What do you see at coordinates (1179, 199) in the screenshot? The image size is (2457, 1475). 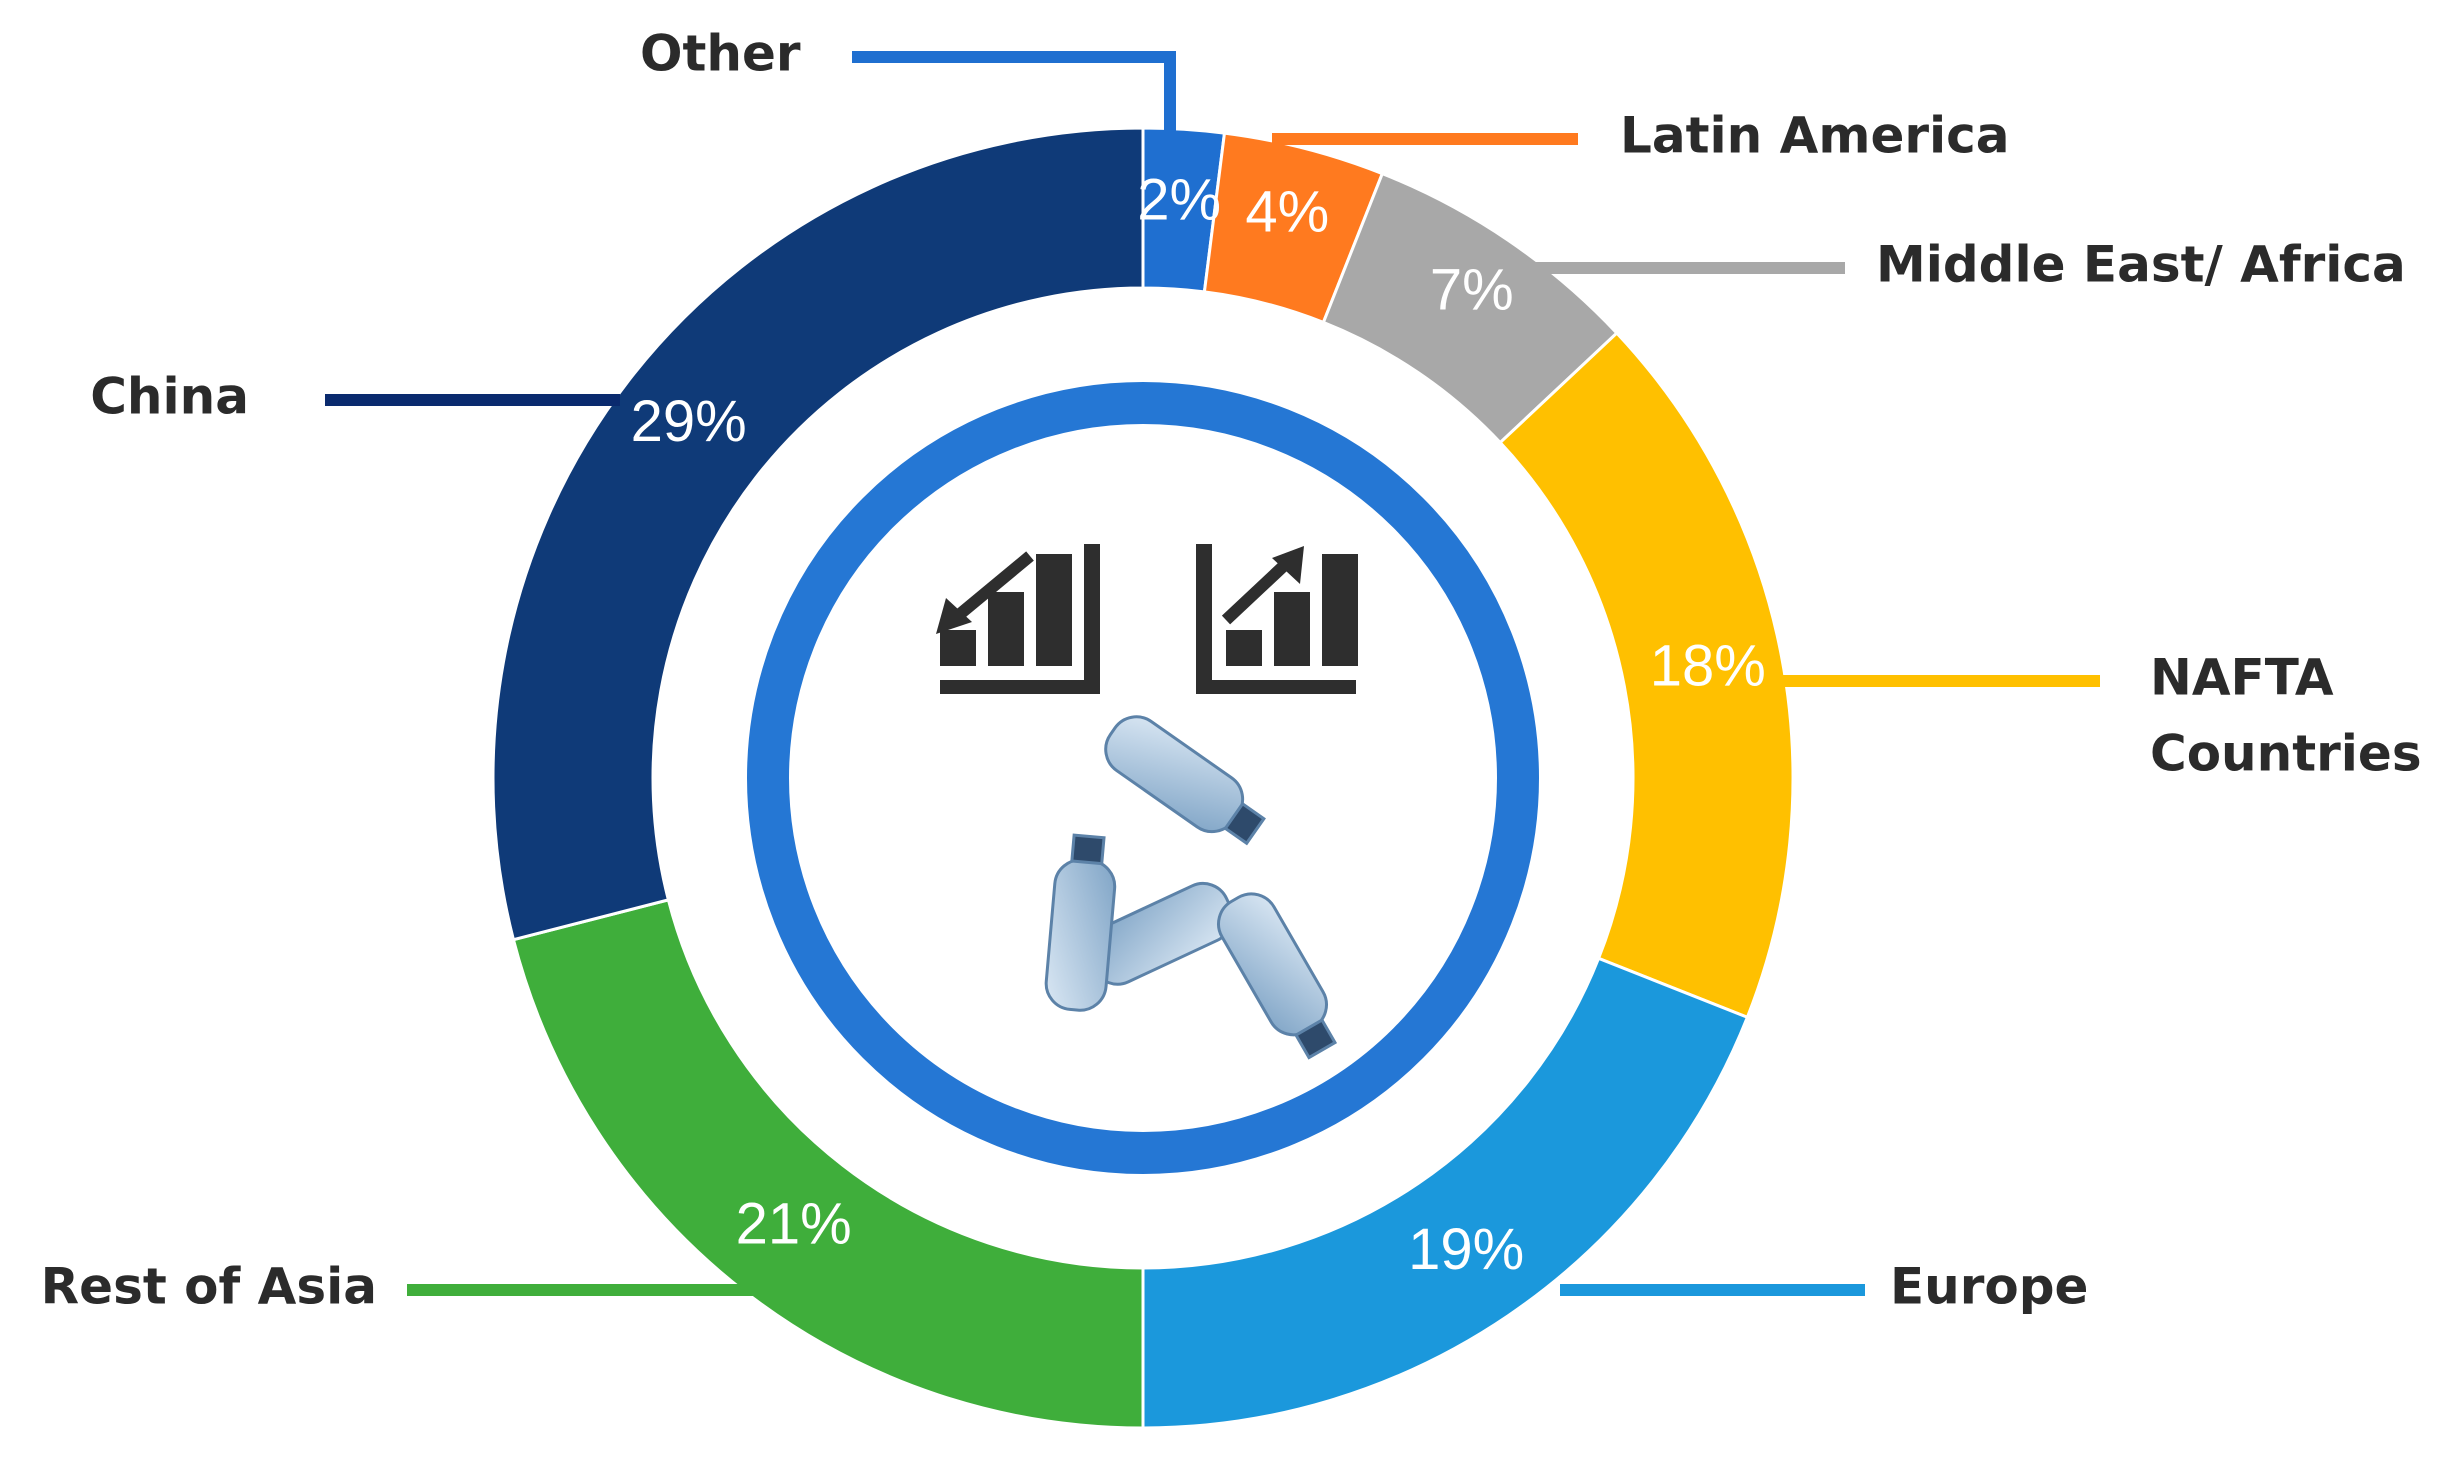 I see `value-label-other: 2%` at bounding box center [1179, 199].